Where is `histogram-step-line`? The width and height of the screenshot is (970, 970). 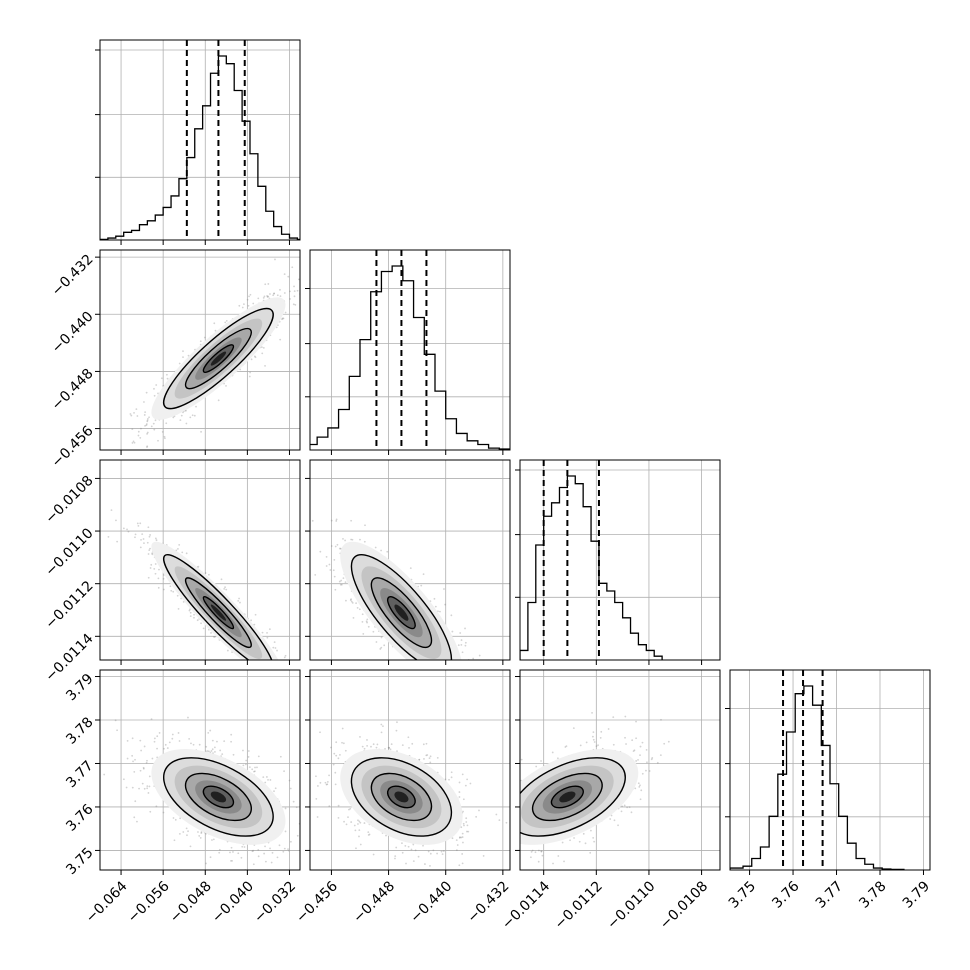 histogram-step-line is located at coordinates (200, 147).